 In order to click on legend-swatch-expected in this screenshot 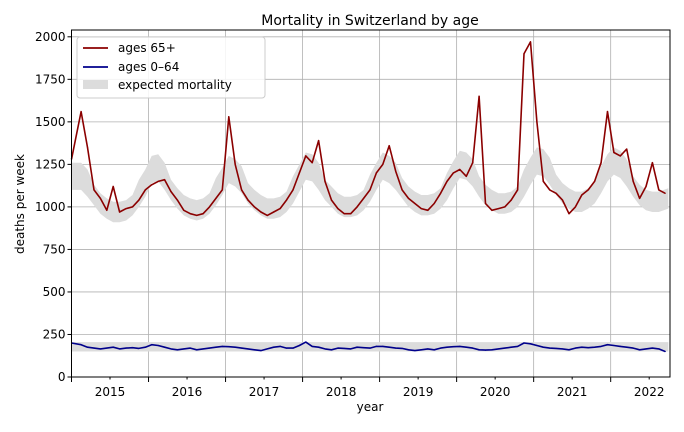, I will do `click(95, 84)`.